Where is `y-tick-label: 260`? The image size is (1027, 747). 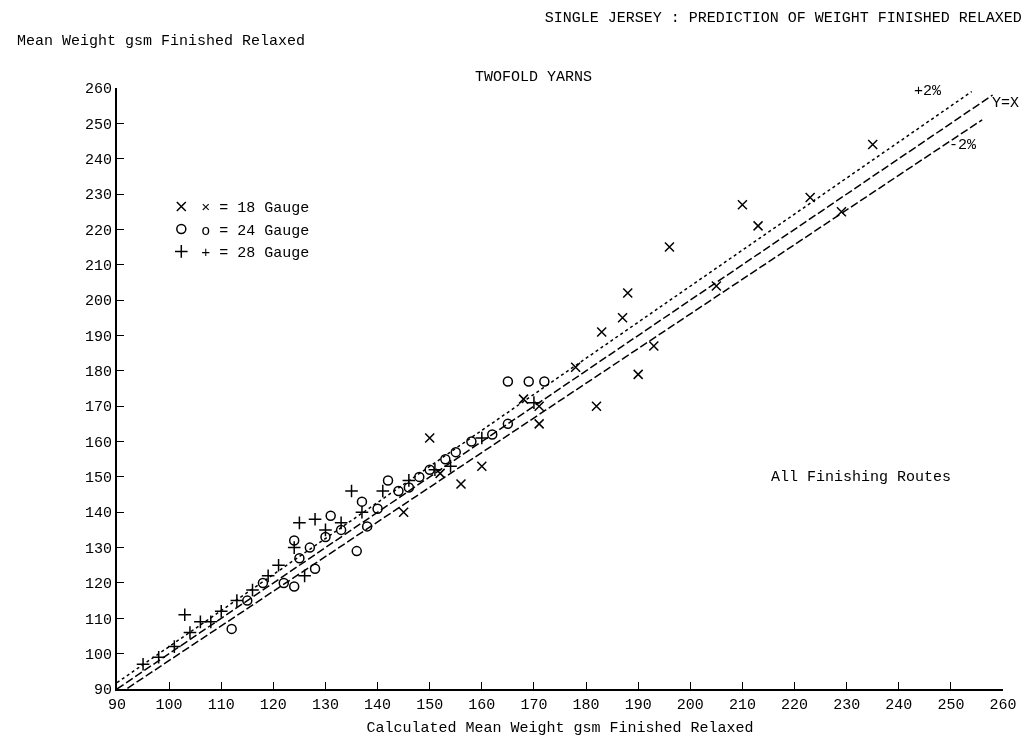
y-tick-label: 260 is located at coordinates (98, 90).